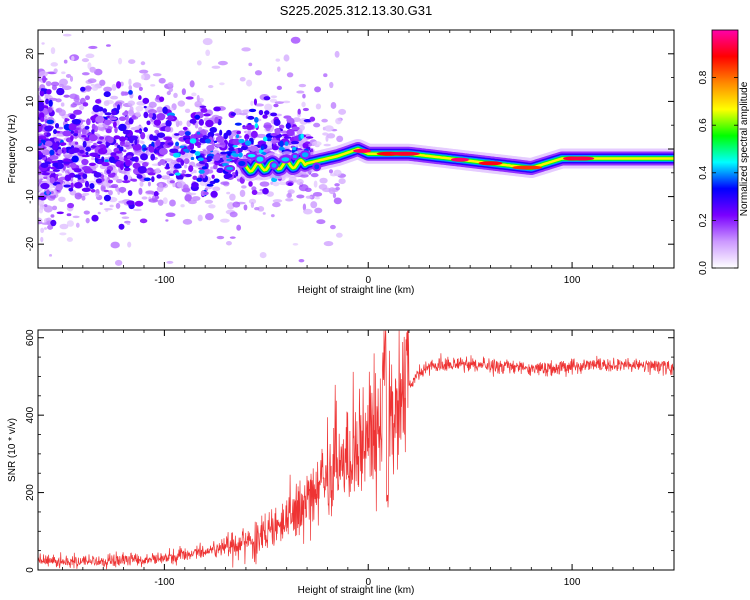  What do you see at coordinates (703, 125) in the screenshot?
I see `colorbar-tick-label: 0.6` at bounding box center [703, 125].